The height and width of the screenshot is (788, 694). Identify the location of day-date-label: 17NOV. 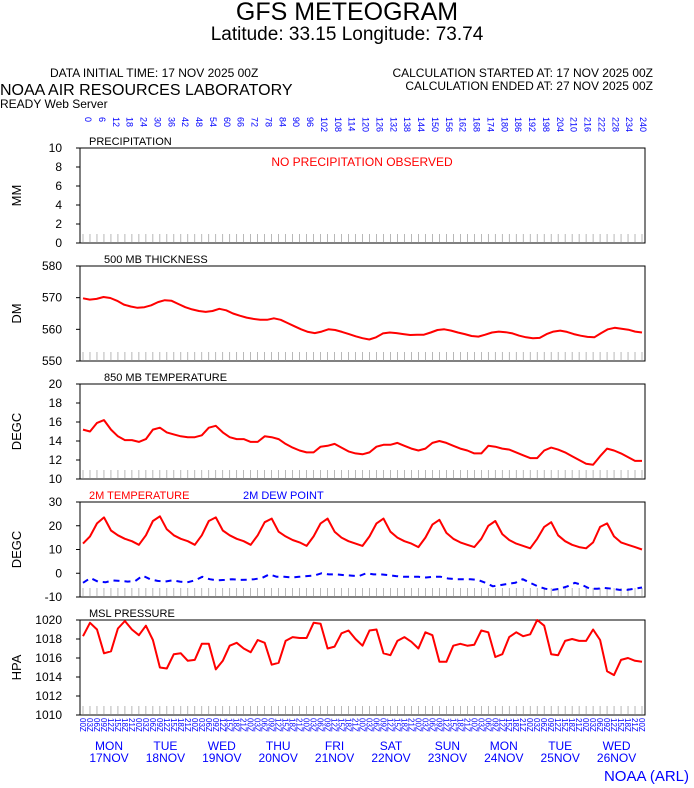
(108, 758).